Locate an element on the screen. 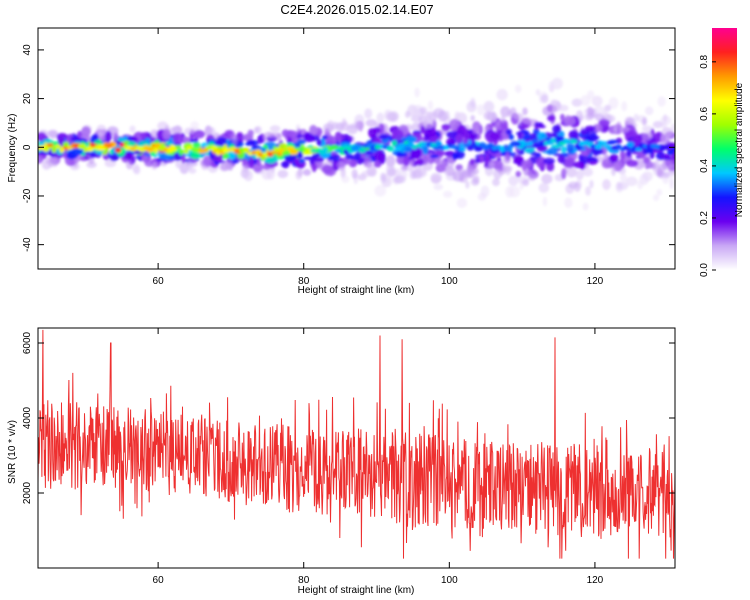 Image resolution: width=750 pixels, height=600 pixels. snr-x-tick-label: 120 is located at coordinates (595, 580).